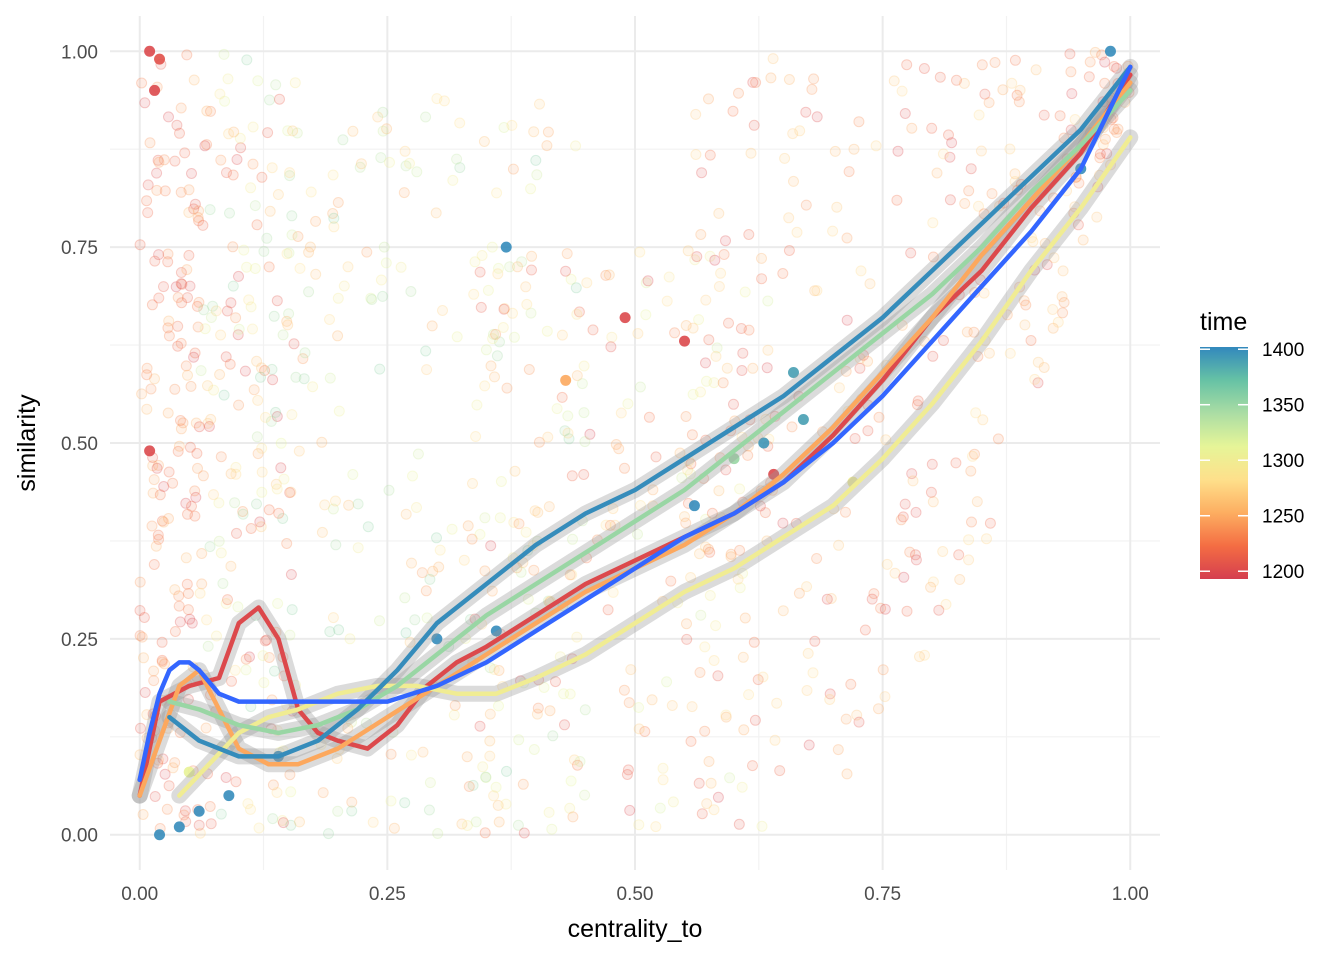 This screenshot has width=1344, height=960. Describe the element at coordinates (139, 894) in the screenshot. I see `x-tick-label: 0.00` at that location.